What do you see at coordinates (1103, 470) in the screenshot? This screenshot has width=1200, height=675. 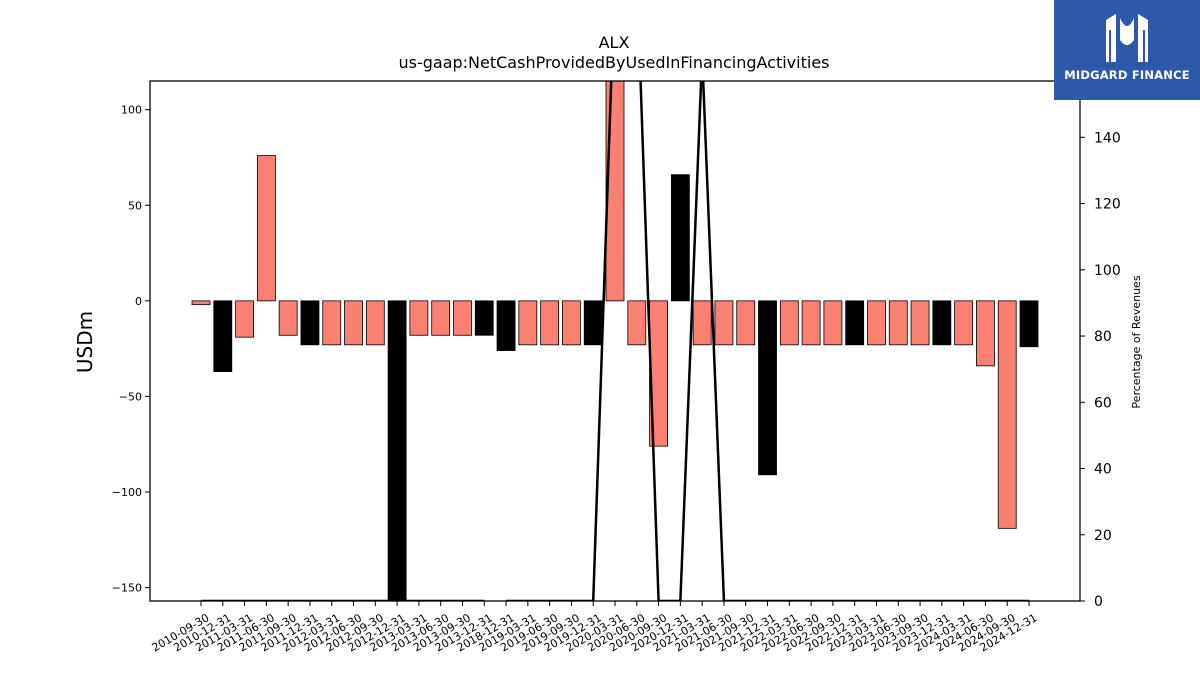 I see `y2-tick-label: 40` at bounding box center [1103, 470].